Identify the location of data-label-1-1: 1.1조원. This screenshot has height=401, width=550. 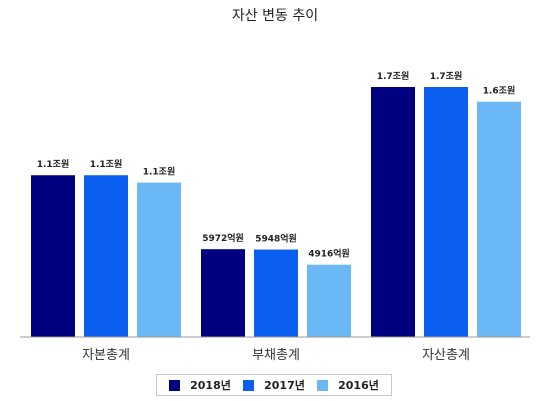
(53, 164).